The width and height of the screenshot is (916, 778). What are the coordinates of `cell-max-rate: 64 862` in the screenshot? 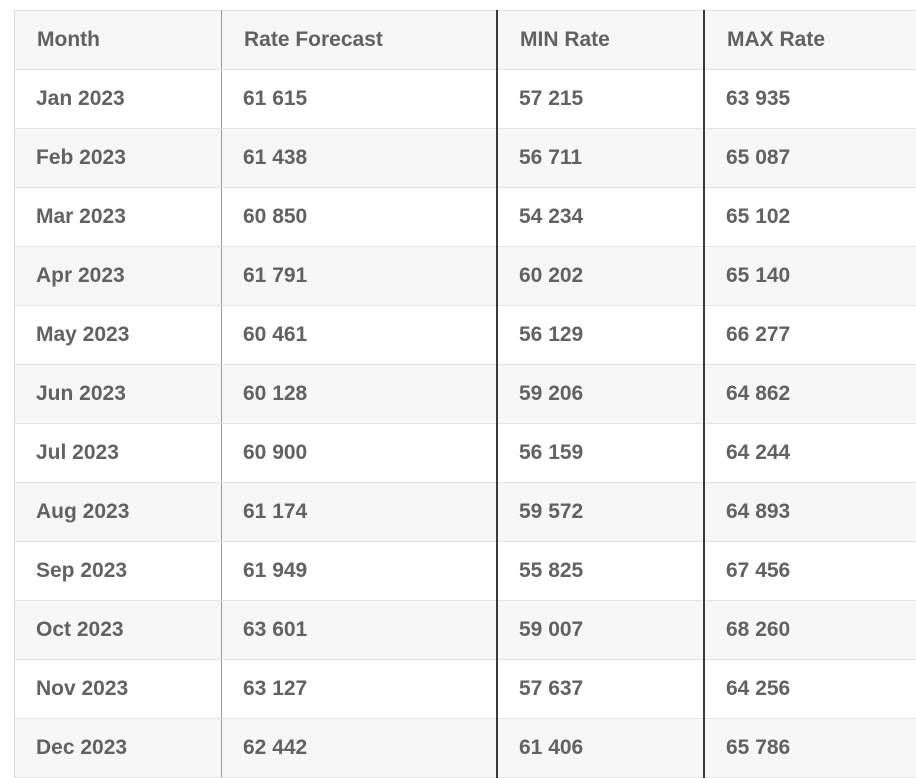 It's located at (810, 394).